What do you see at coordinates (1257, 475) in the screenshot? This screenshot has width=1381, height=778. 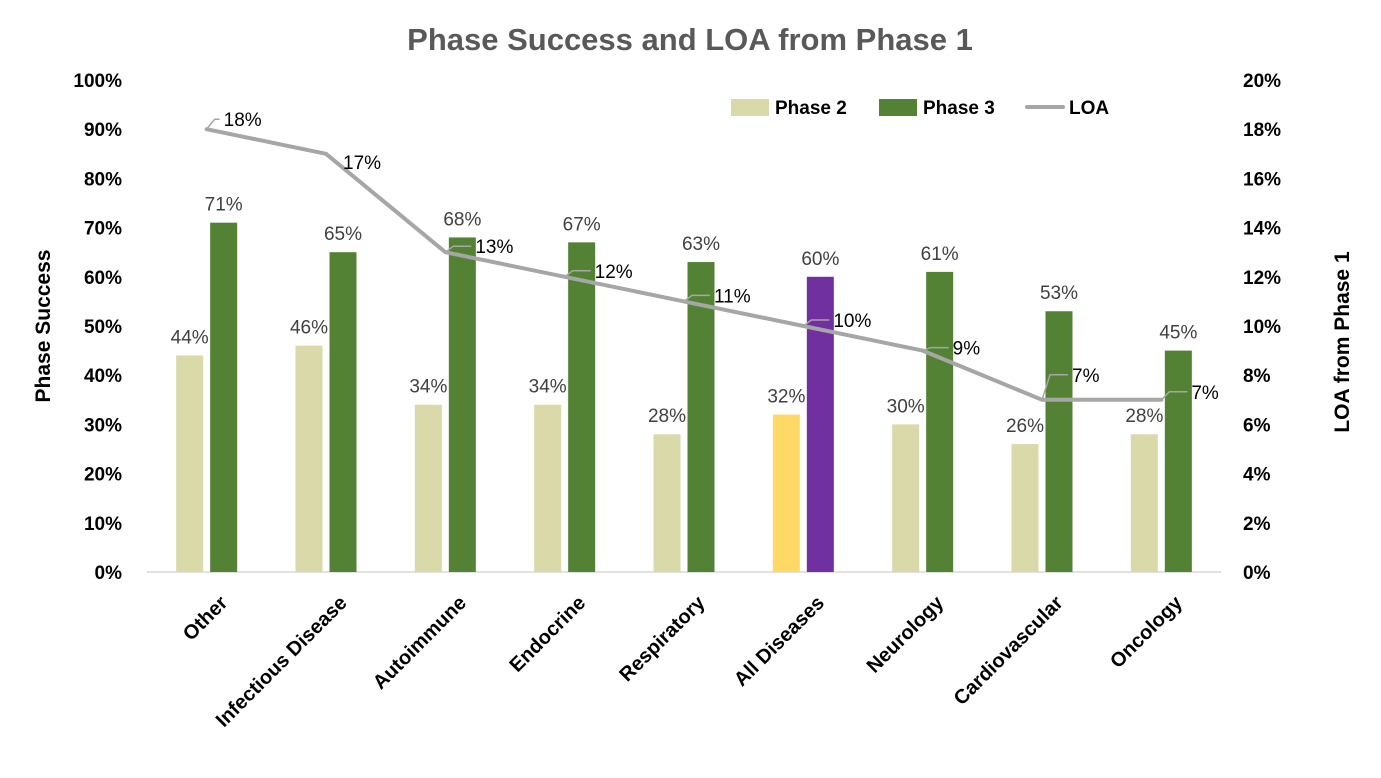 I see `y2-tick-label: 4%` at bounding box center [1257, 475].